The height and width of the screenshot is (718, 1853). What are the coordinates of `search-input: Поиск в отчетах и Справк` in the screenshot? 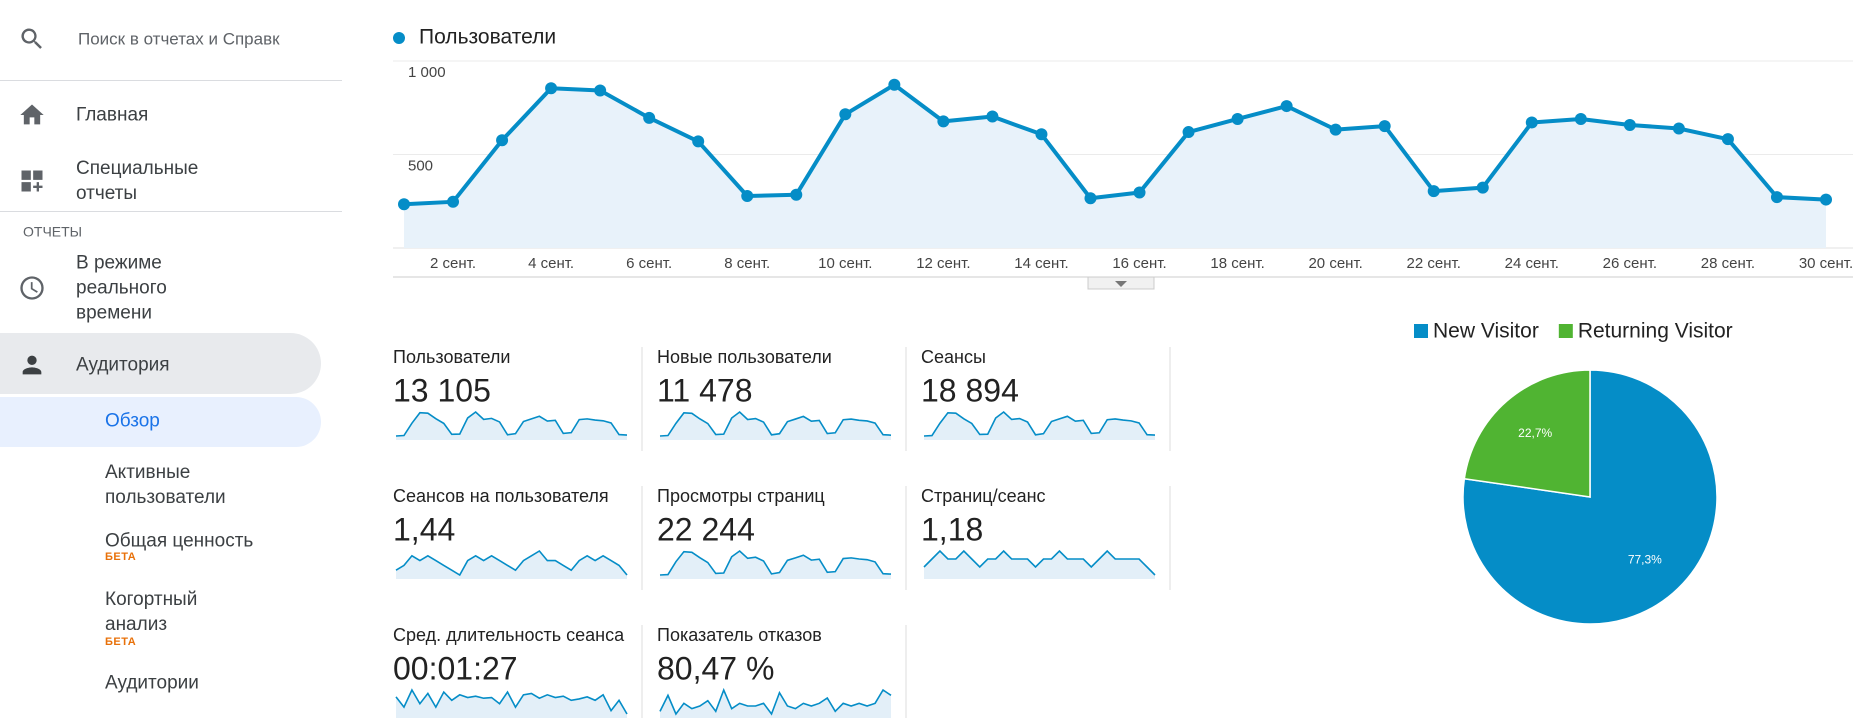 It's located at (179, 39).